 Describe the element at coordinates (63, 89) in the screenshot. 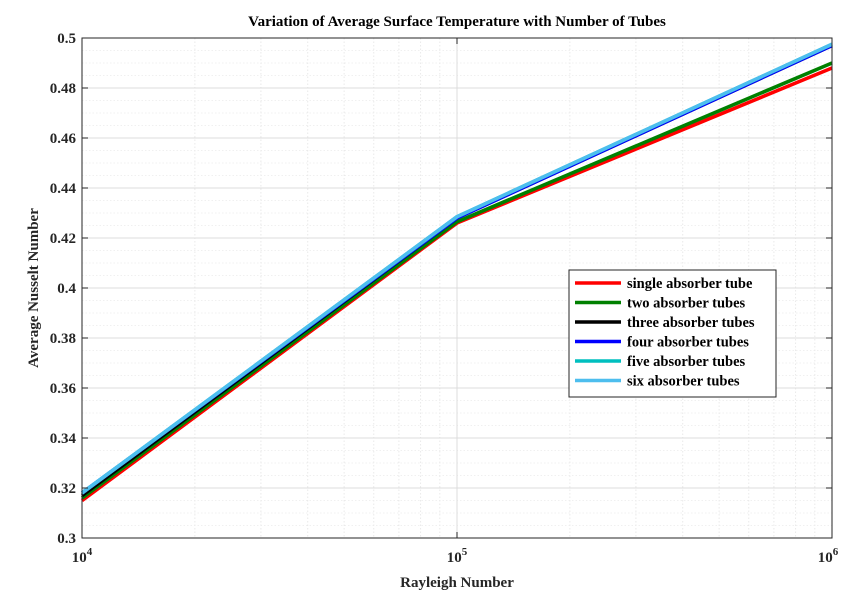

I see `y-tick-label: 0.48` at that location.